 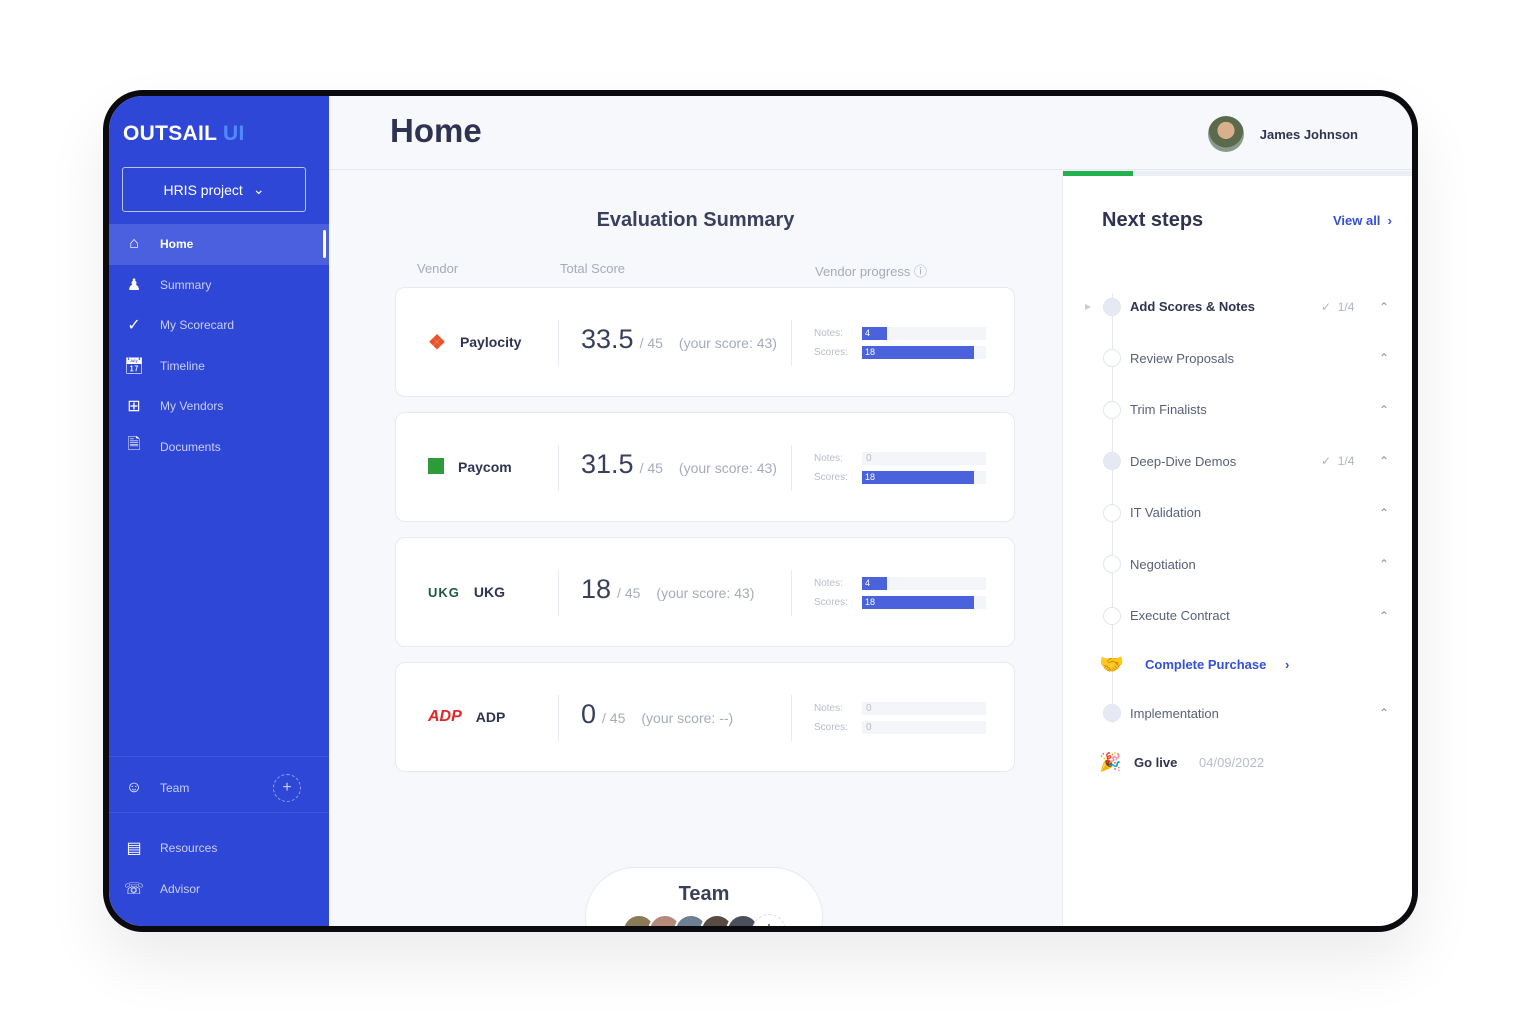 I want to click on sidebar-item-my-scorecard: ✓ My Scorecard, so click(x=219, y=325).